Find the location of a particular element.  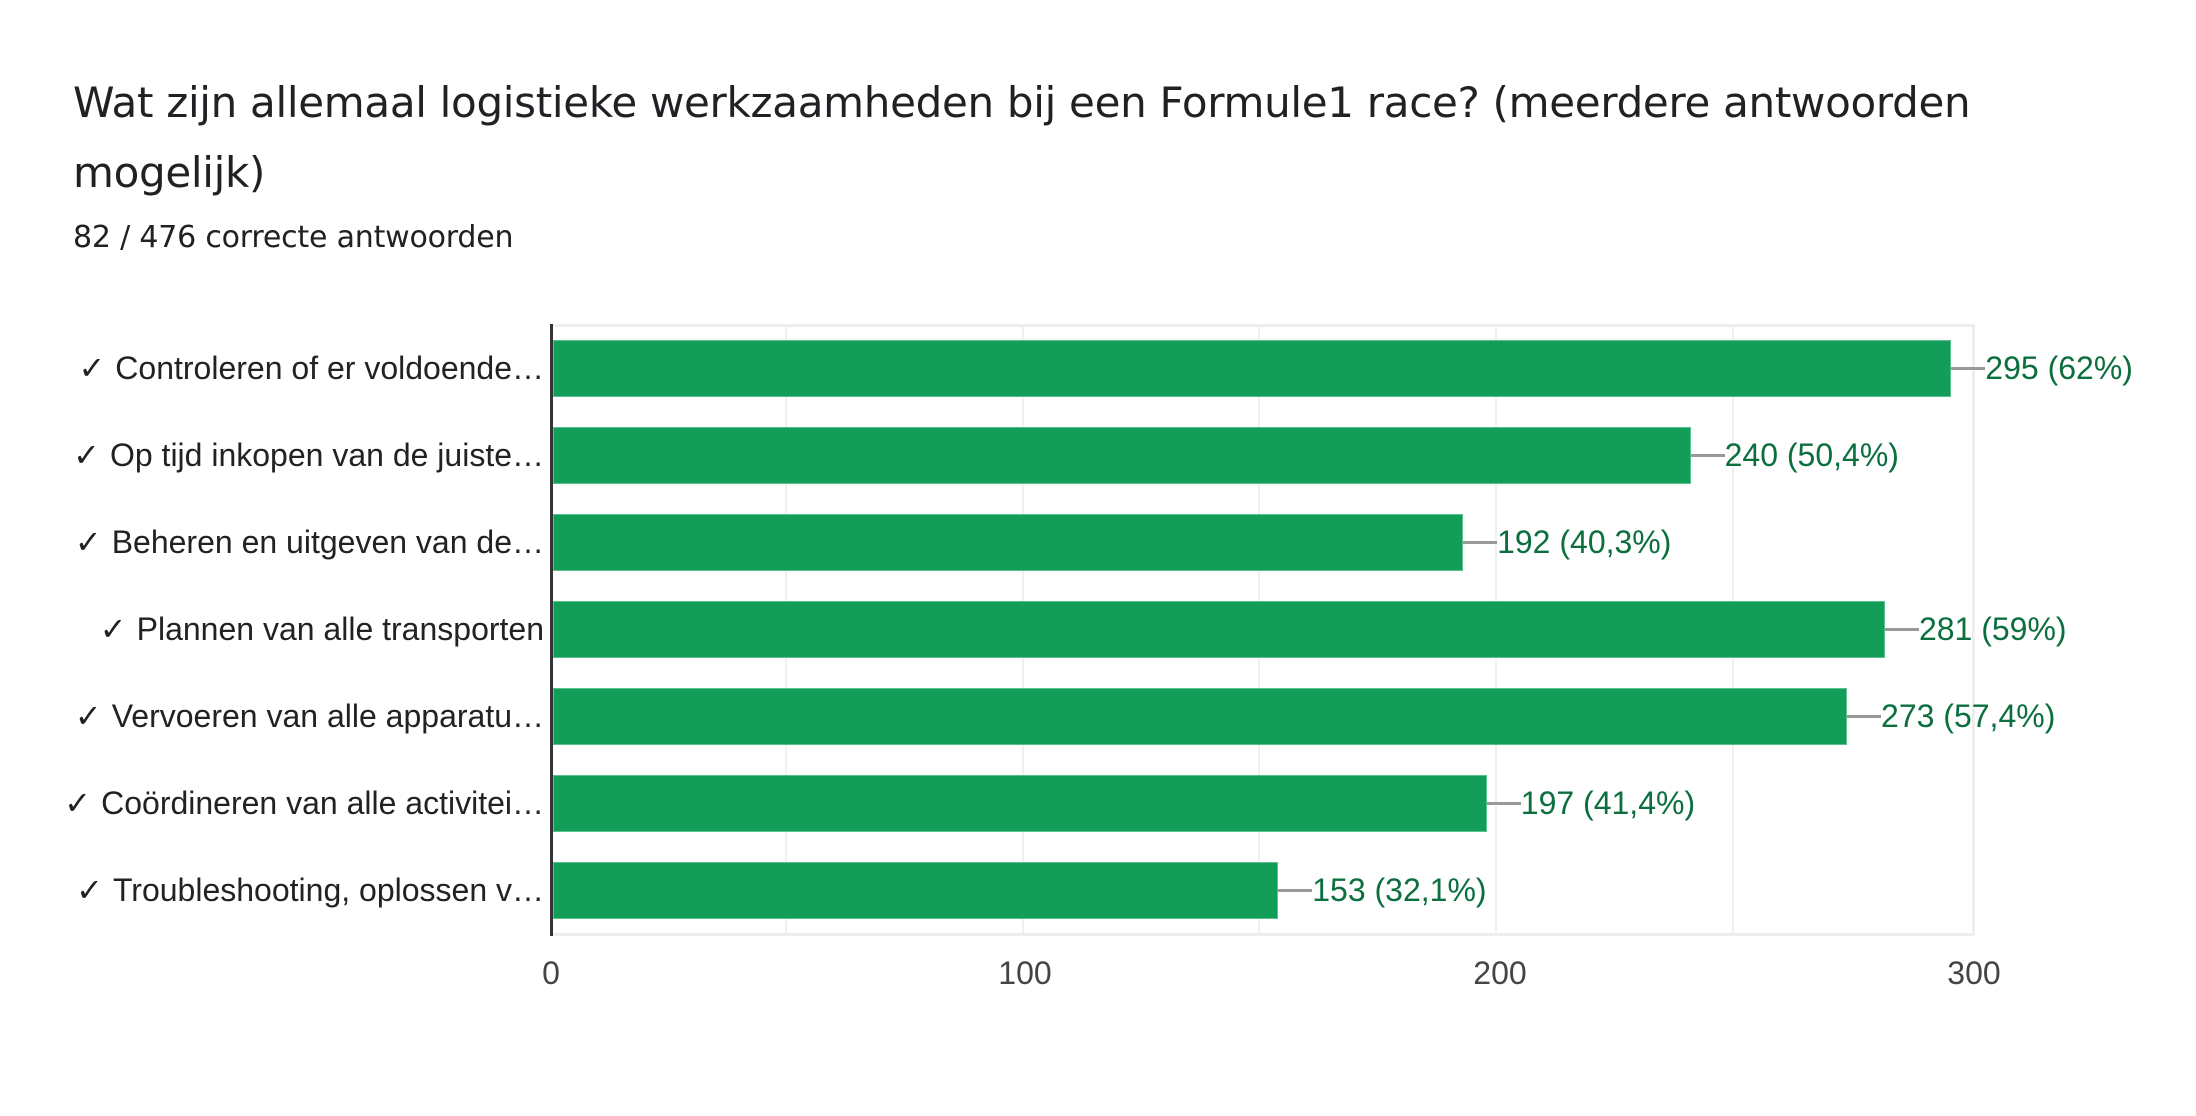

x-tick-label: 200 is located at coordinates (1500, 973).